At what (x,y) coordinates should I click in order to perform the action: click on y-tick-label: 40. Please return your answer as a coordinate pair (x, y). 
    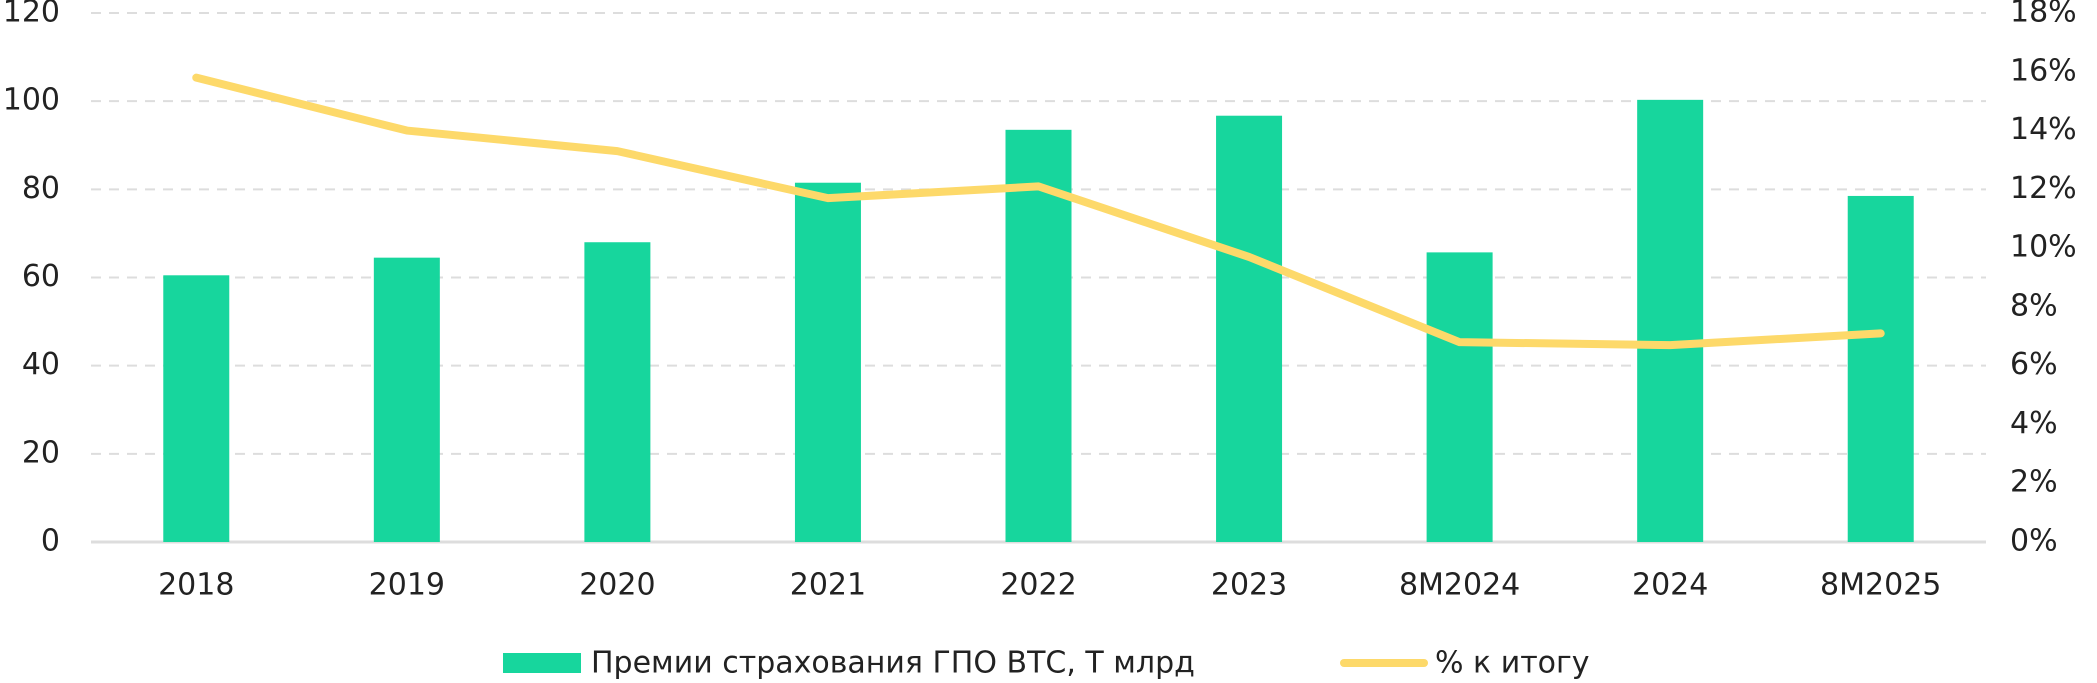
    Looking at the image, I should click on (41, 364).